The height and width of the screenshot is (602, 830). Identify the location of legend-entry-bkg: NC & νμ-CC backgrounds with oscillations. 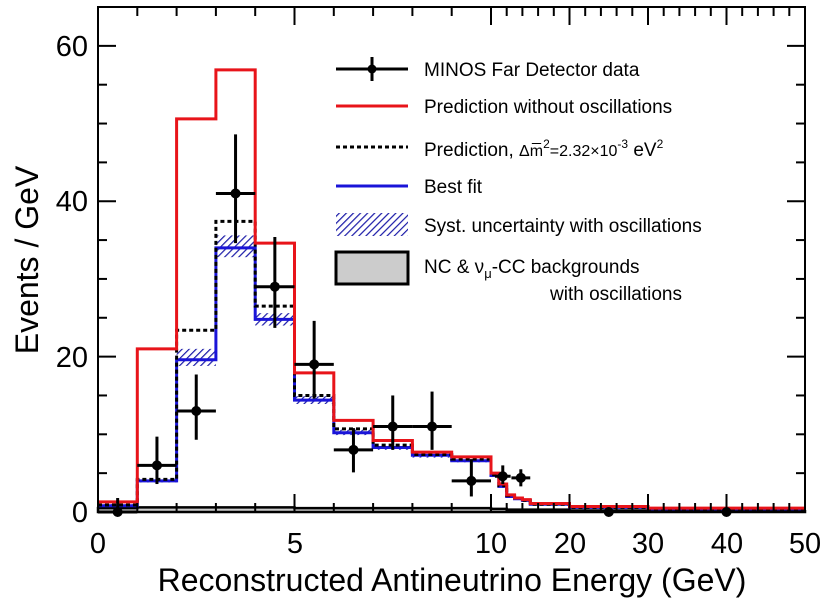
(508, 277).